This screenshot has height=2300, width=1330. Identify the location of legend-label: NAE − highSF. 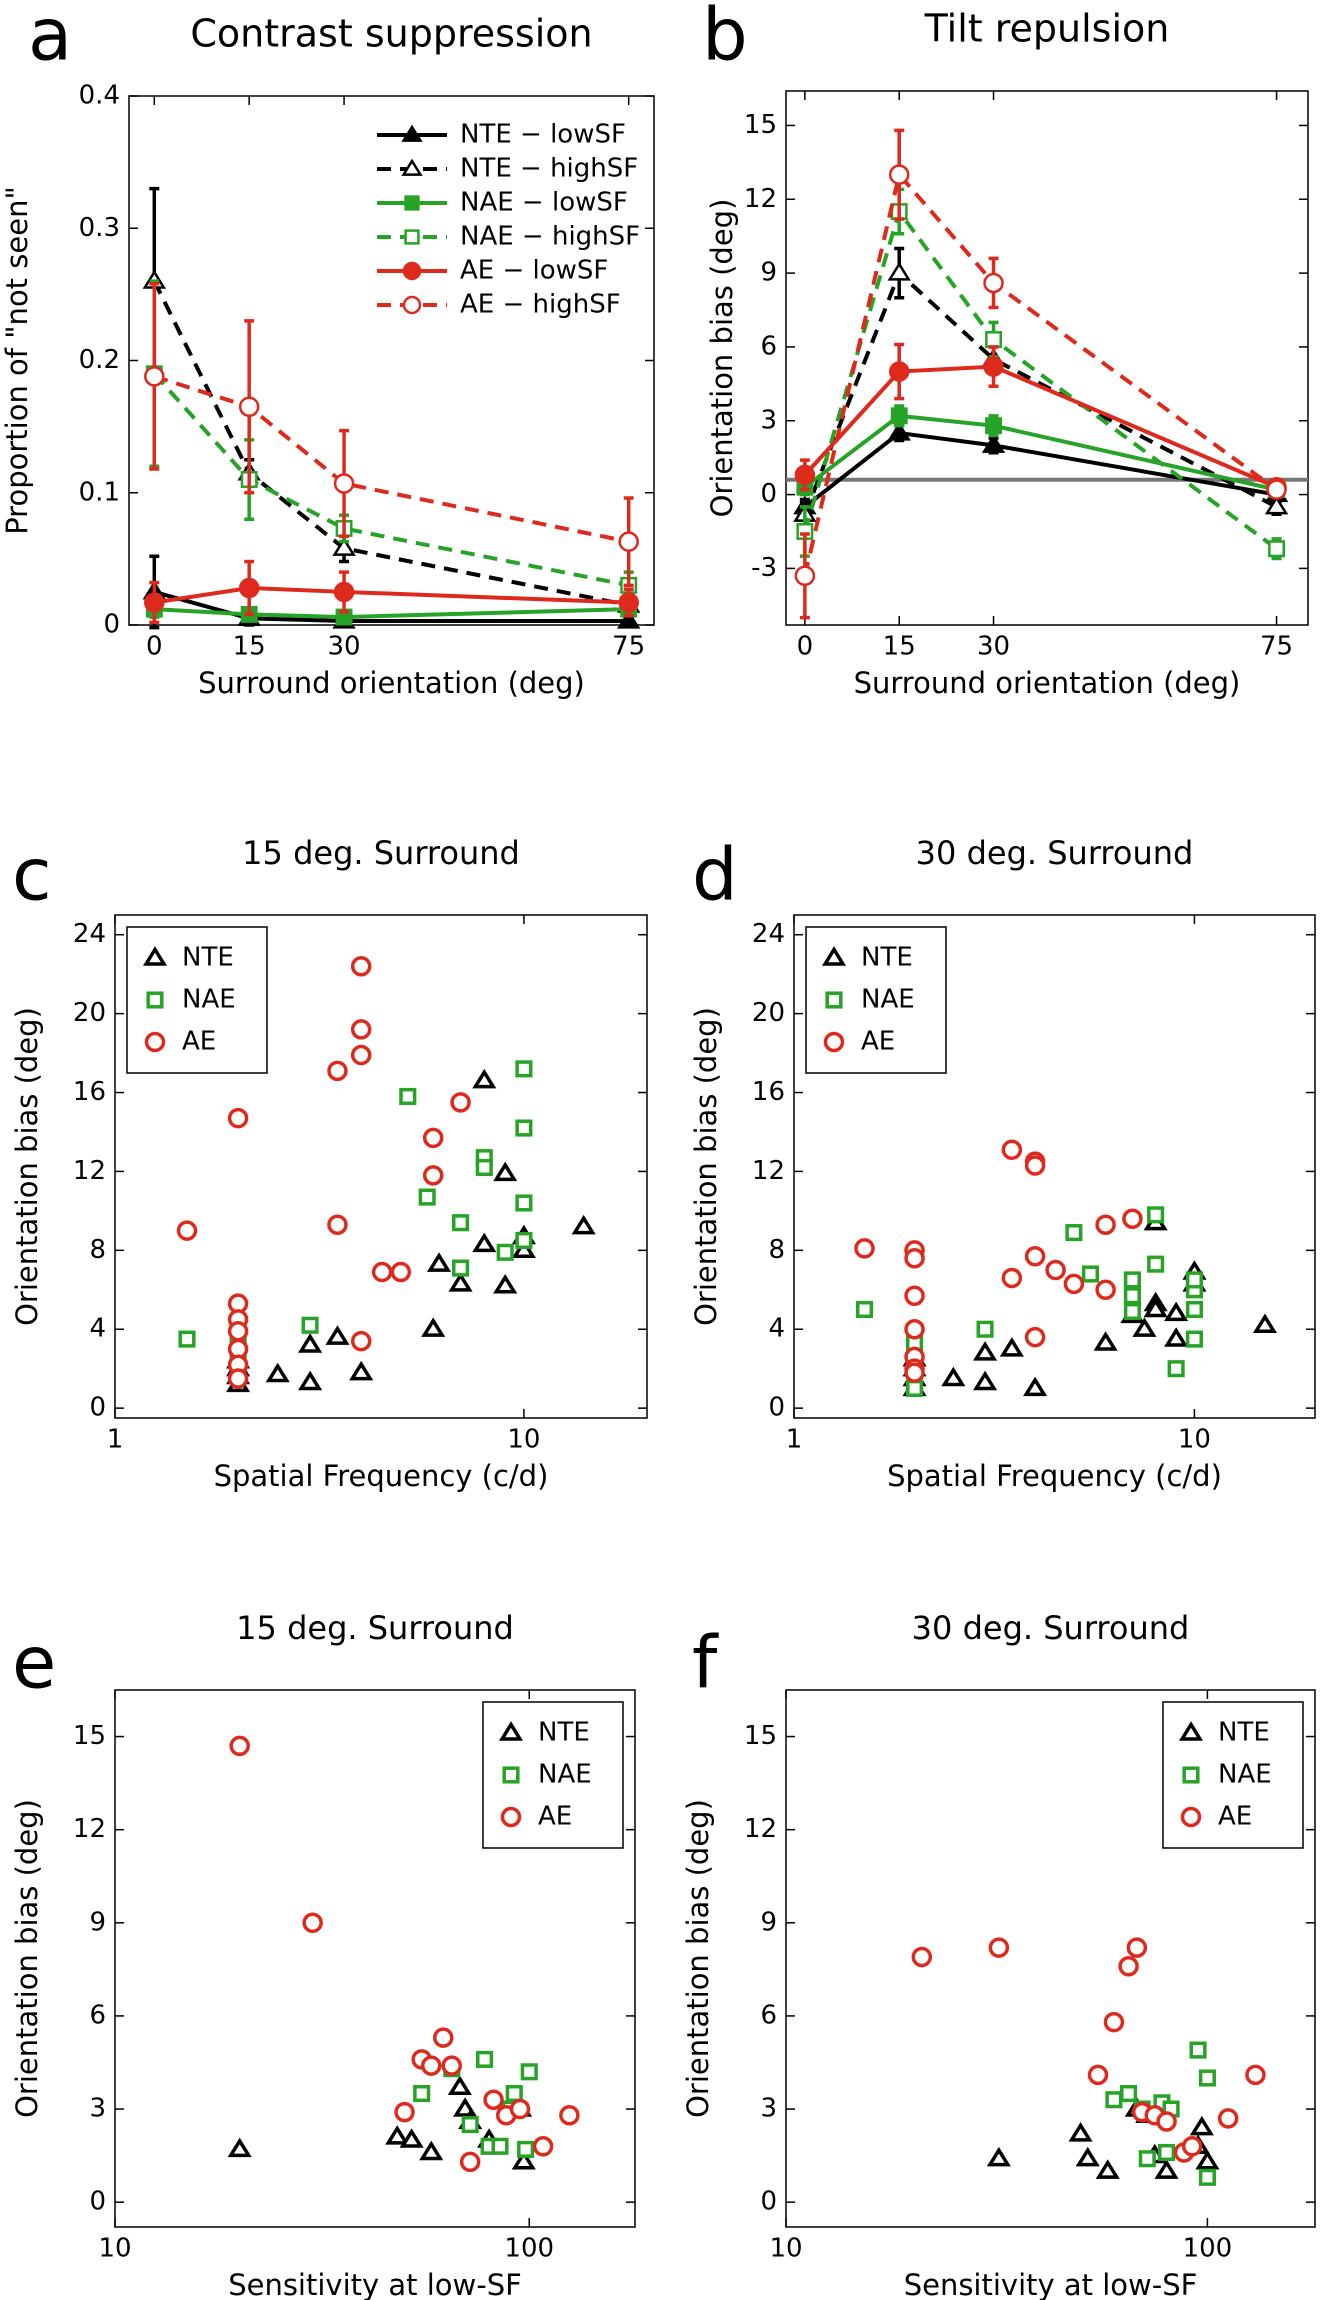
(550, 237).